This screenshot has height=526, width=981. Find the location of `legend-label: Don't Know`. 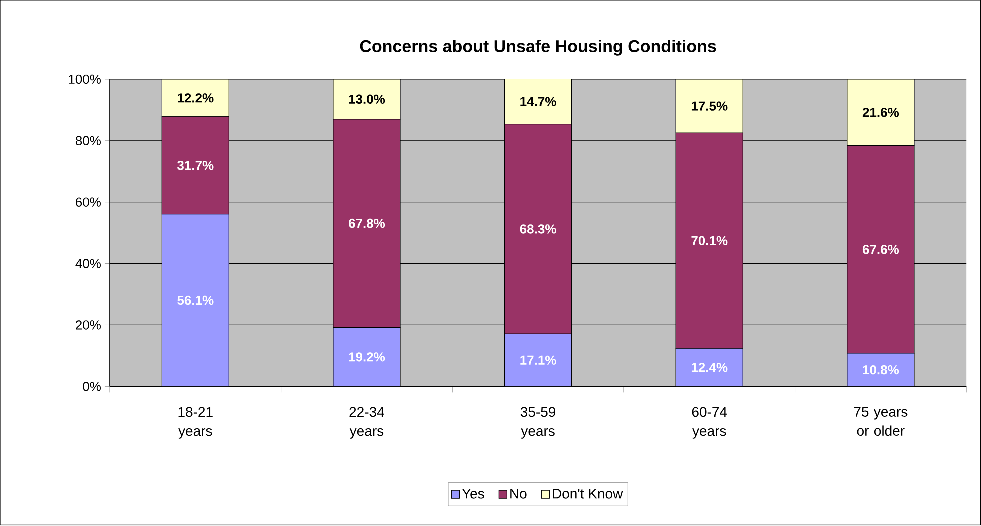

legend-label: Don't Know is located at coordinates (588, 494).